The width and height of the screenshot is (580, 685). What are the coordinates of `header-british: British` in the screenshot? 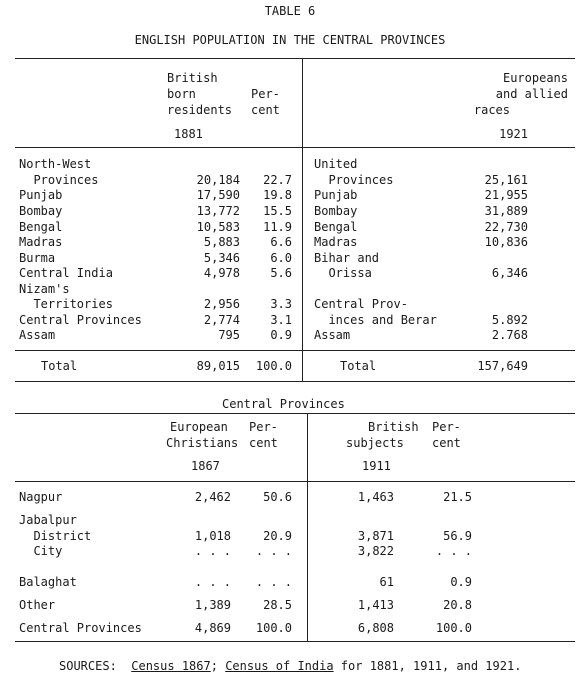 It's located at (192, 78).